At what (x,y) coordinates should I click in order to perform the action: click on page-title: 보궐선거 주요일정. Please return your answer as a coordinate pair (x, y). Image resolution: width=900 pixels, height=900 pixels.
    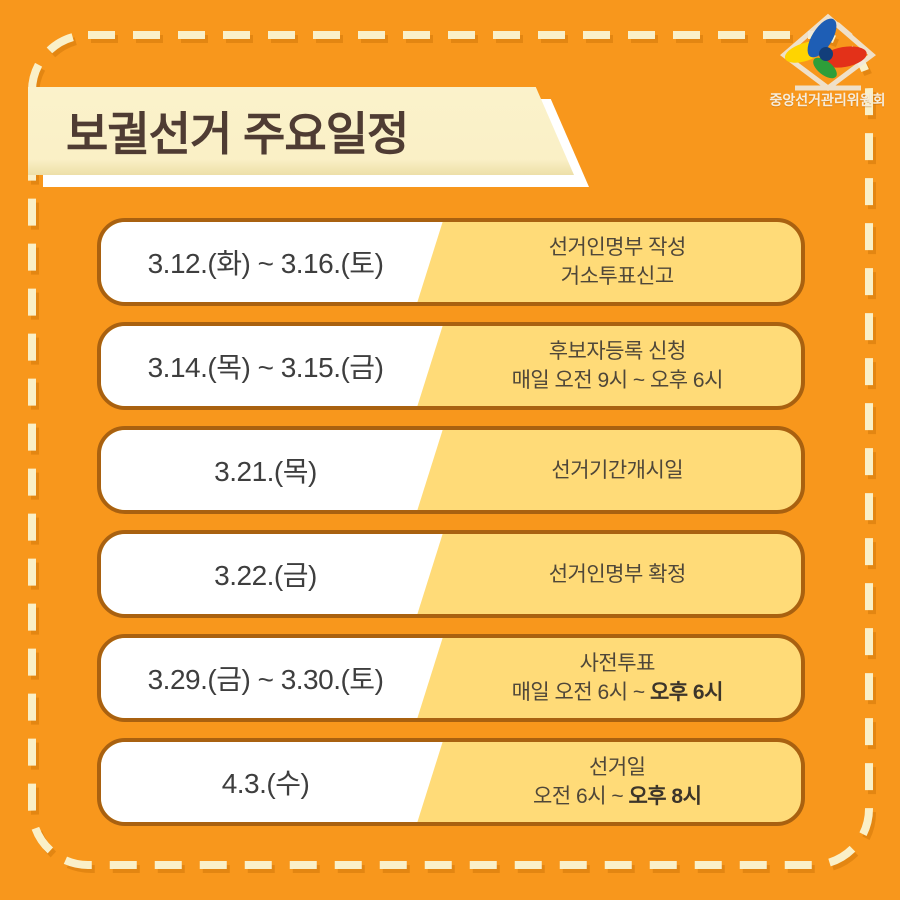
    Looking at the image, I should click on (237, 134).